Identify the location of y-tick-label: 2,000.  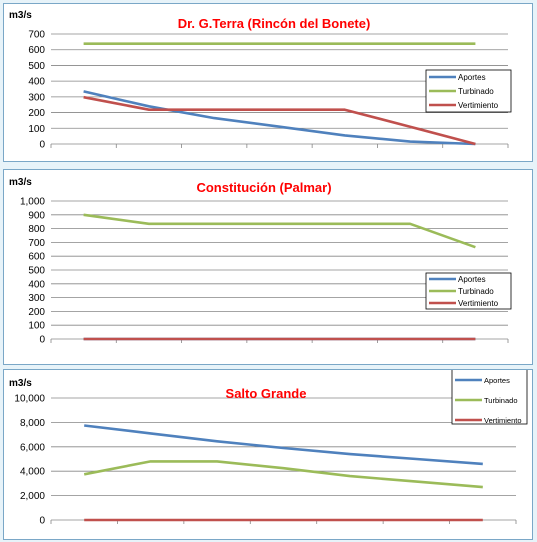
(32, 496).